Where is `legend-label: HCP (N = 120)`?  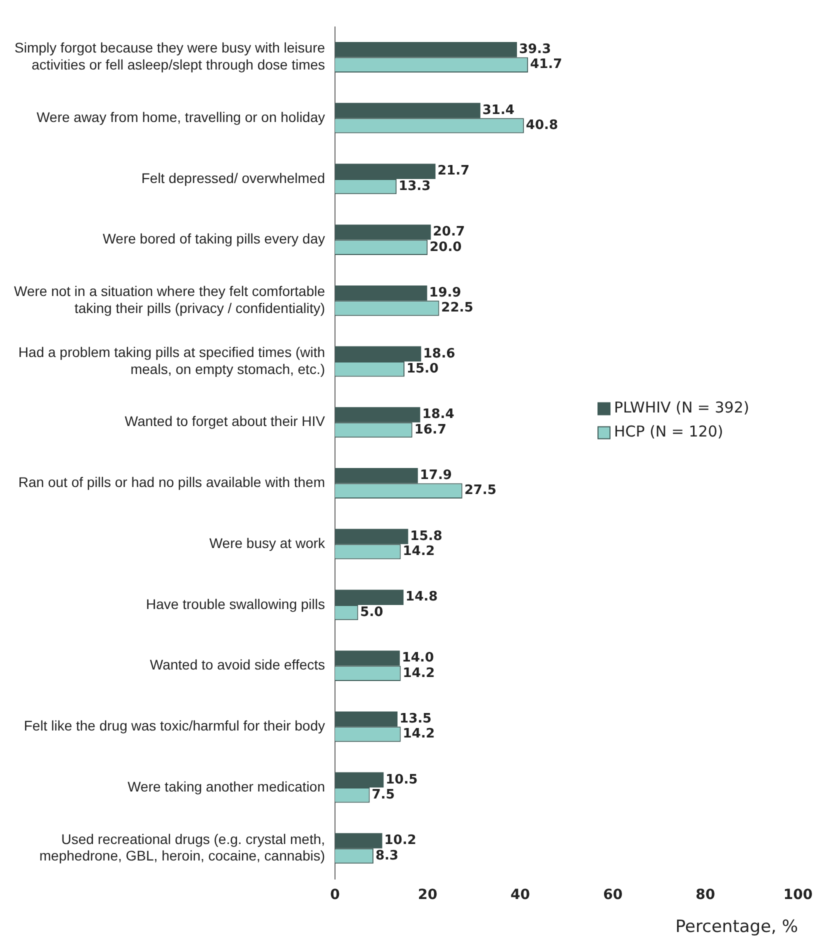
legend-label: HCP (N = 120) is located at coordinates (669, 431).